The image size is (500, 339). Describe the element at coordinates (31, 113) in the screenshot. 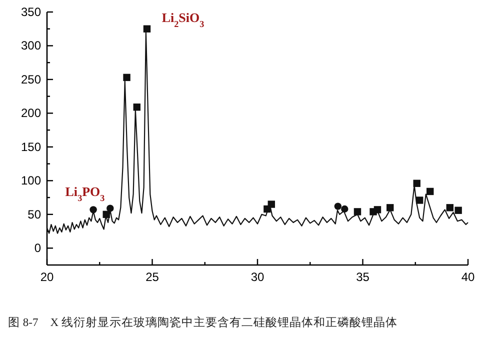

I see `y-tick-label: 200` at that location.